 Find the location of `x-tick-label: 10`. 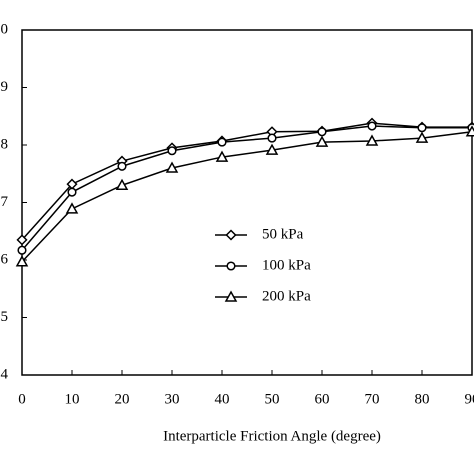

x-tick-label: 10 is located at coordinates (72, 399).